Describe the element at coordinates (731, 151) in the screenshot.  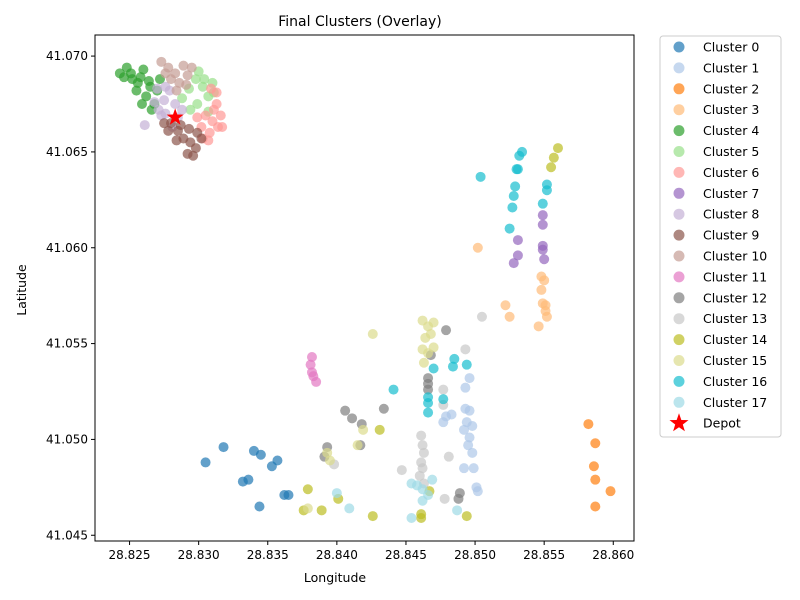
I see `legend-entry: Cluster 5` at that location.